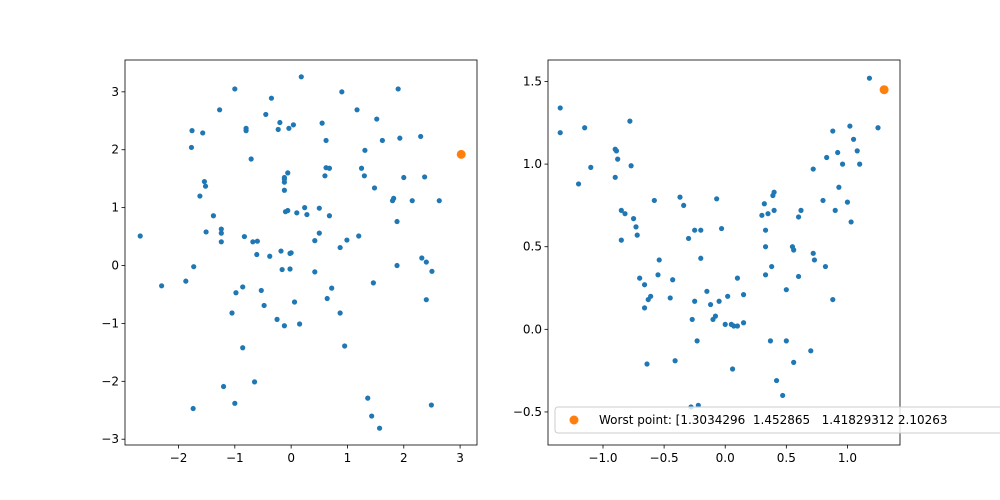 This screenshot has height=500, width=1000. I want to click on y-tick-label: −1, so click(110, 323).